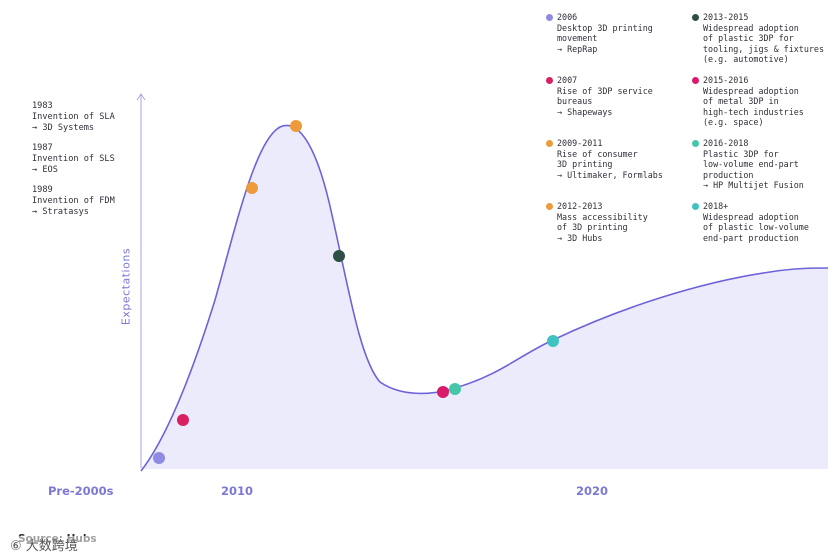 The width and height of the screenshot is (828, 560). What do you see at coordinates (296, 126) in the screenshot?
I see `milestone-point-2012-2013` at bounding box center [296, 126].